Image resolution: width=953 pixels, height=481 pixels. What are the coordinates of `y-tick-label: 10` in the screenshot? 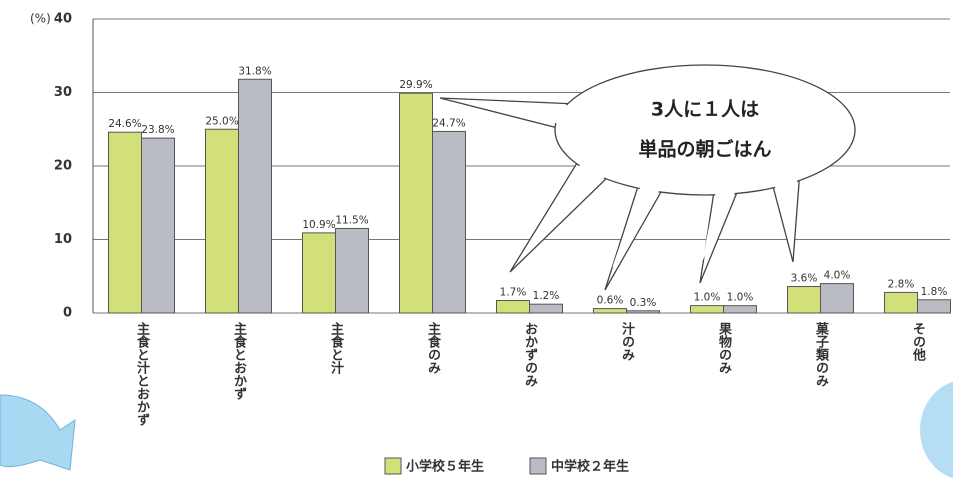 It's located at (63, 239).